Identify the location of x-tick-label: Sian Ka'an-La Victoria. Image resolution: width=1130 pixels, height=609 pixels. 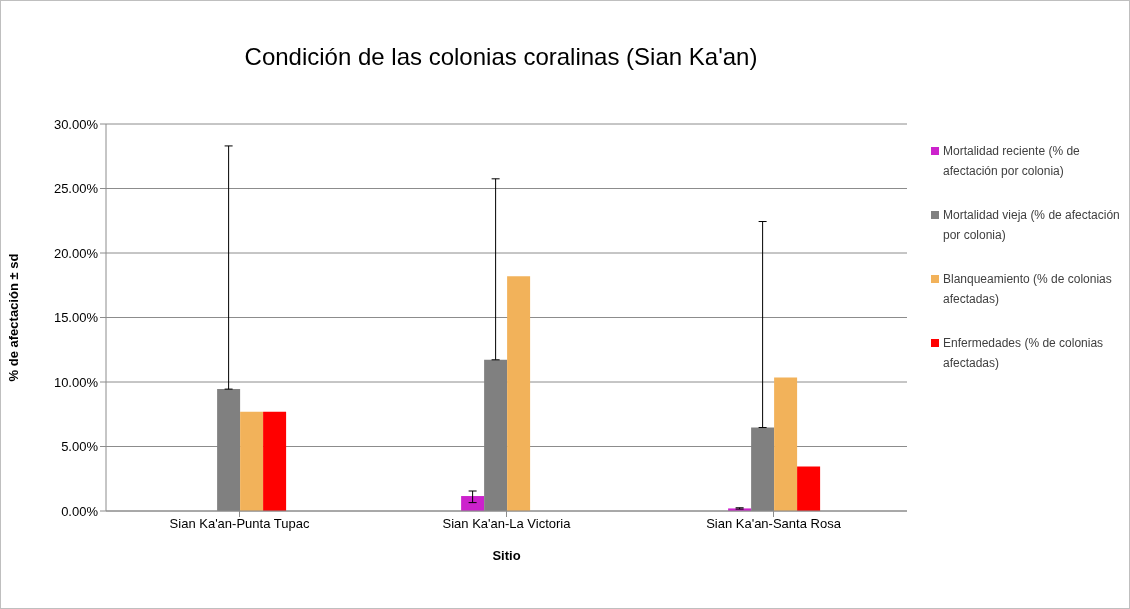
(507, 524).